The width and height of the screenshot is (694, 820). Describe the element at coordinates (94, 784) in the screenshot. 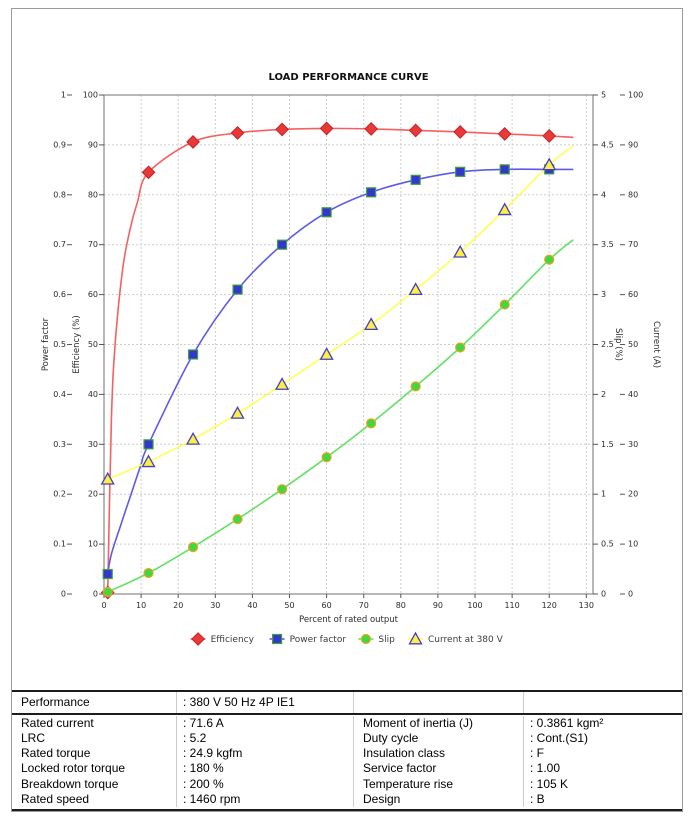

I see `spec-label: Breakdown torque` at that location.